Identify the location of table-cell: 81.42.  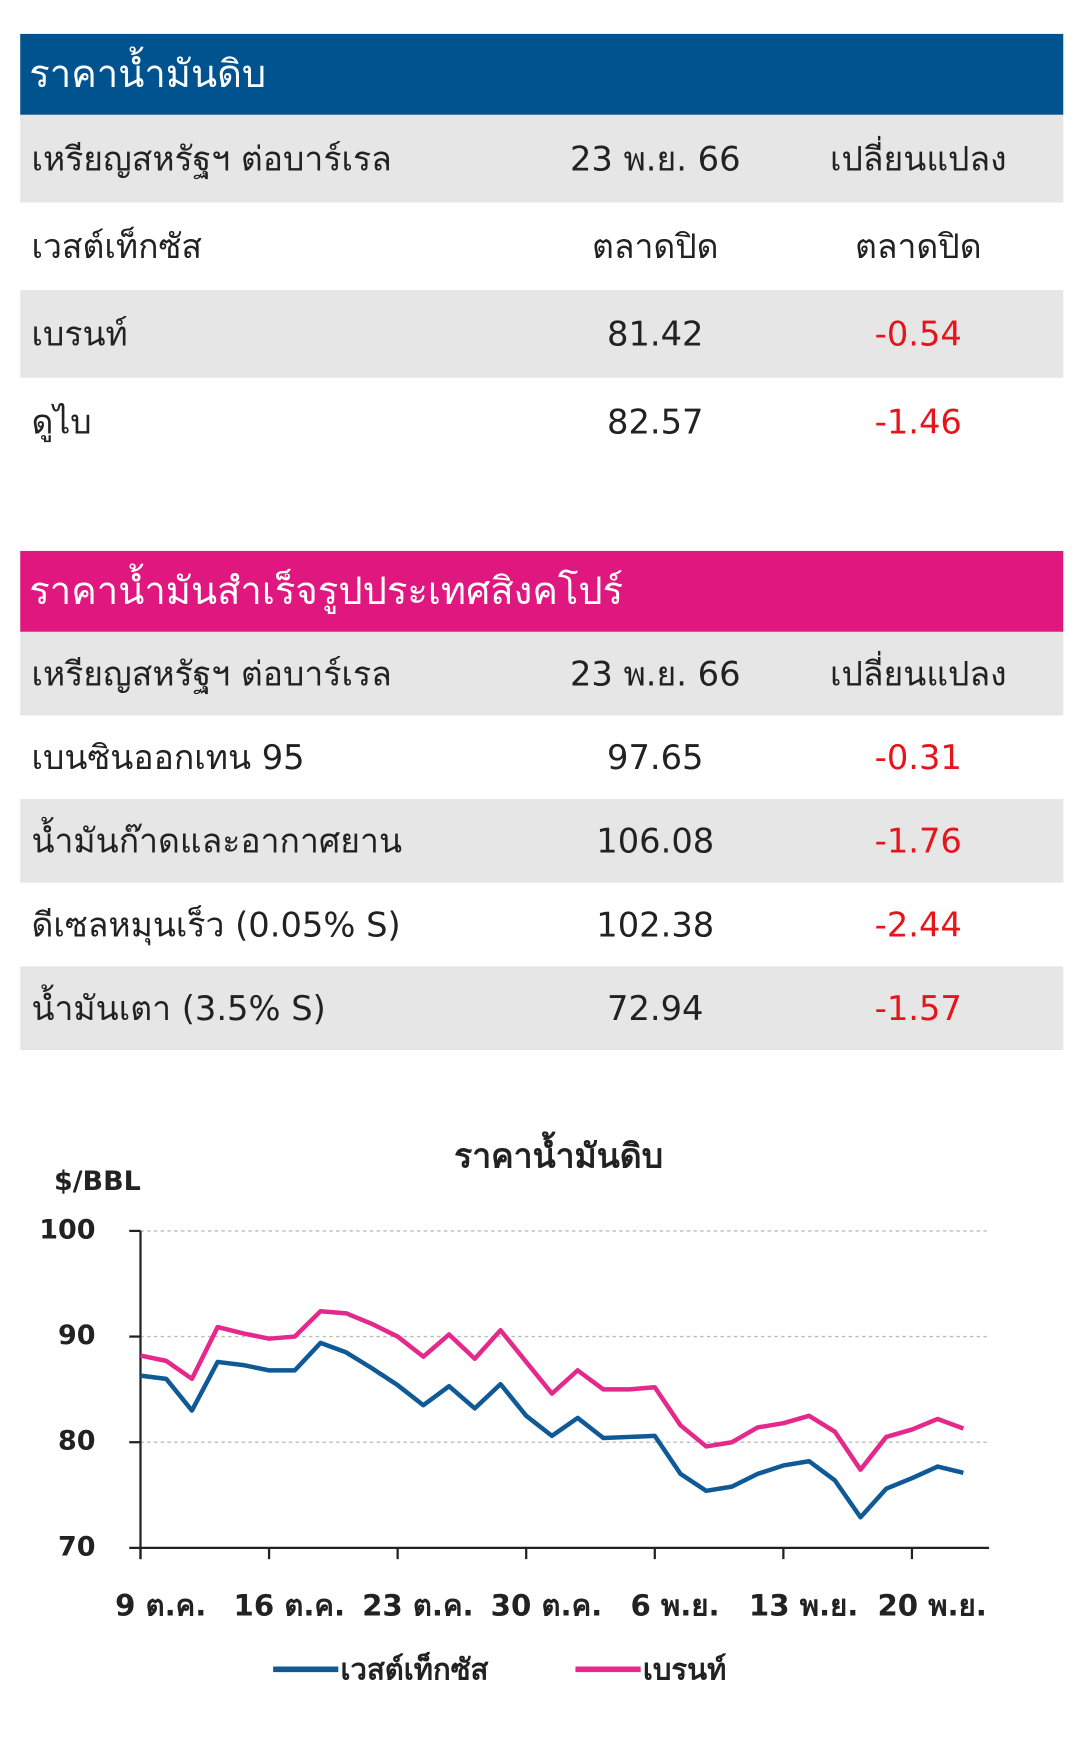
(655, 334).